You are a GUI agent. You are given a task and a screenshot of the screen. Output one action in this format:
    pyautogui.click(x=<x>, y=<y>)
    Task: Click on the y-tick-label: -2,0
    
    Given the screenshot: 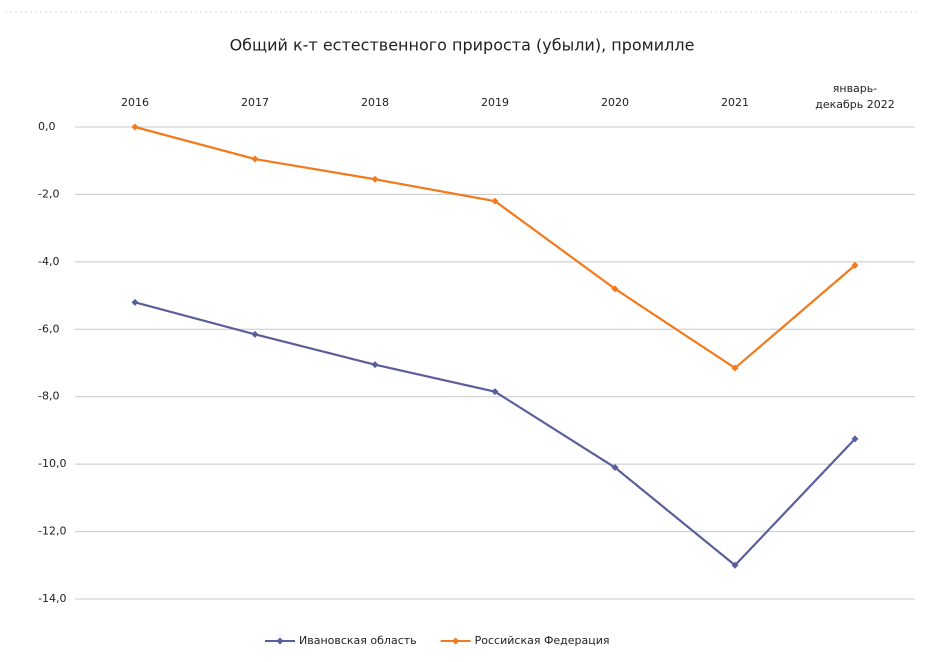 What is the action you would take?
    pyautogui.click(x=48, y=193)
    